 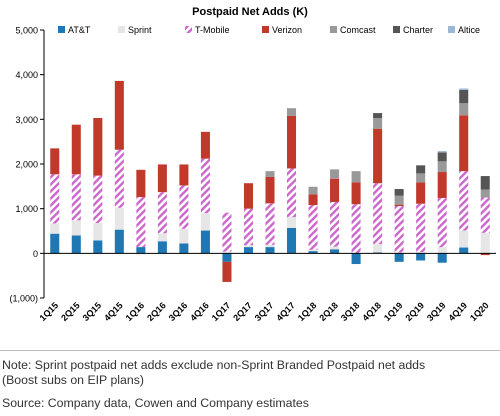 What do you see at coordinates (162, 237) in the screenshot?
I see `bar-sprint-2q16` at bounding box center [162, 237].